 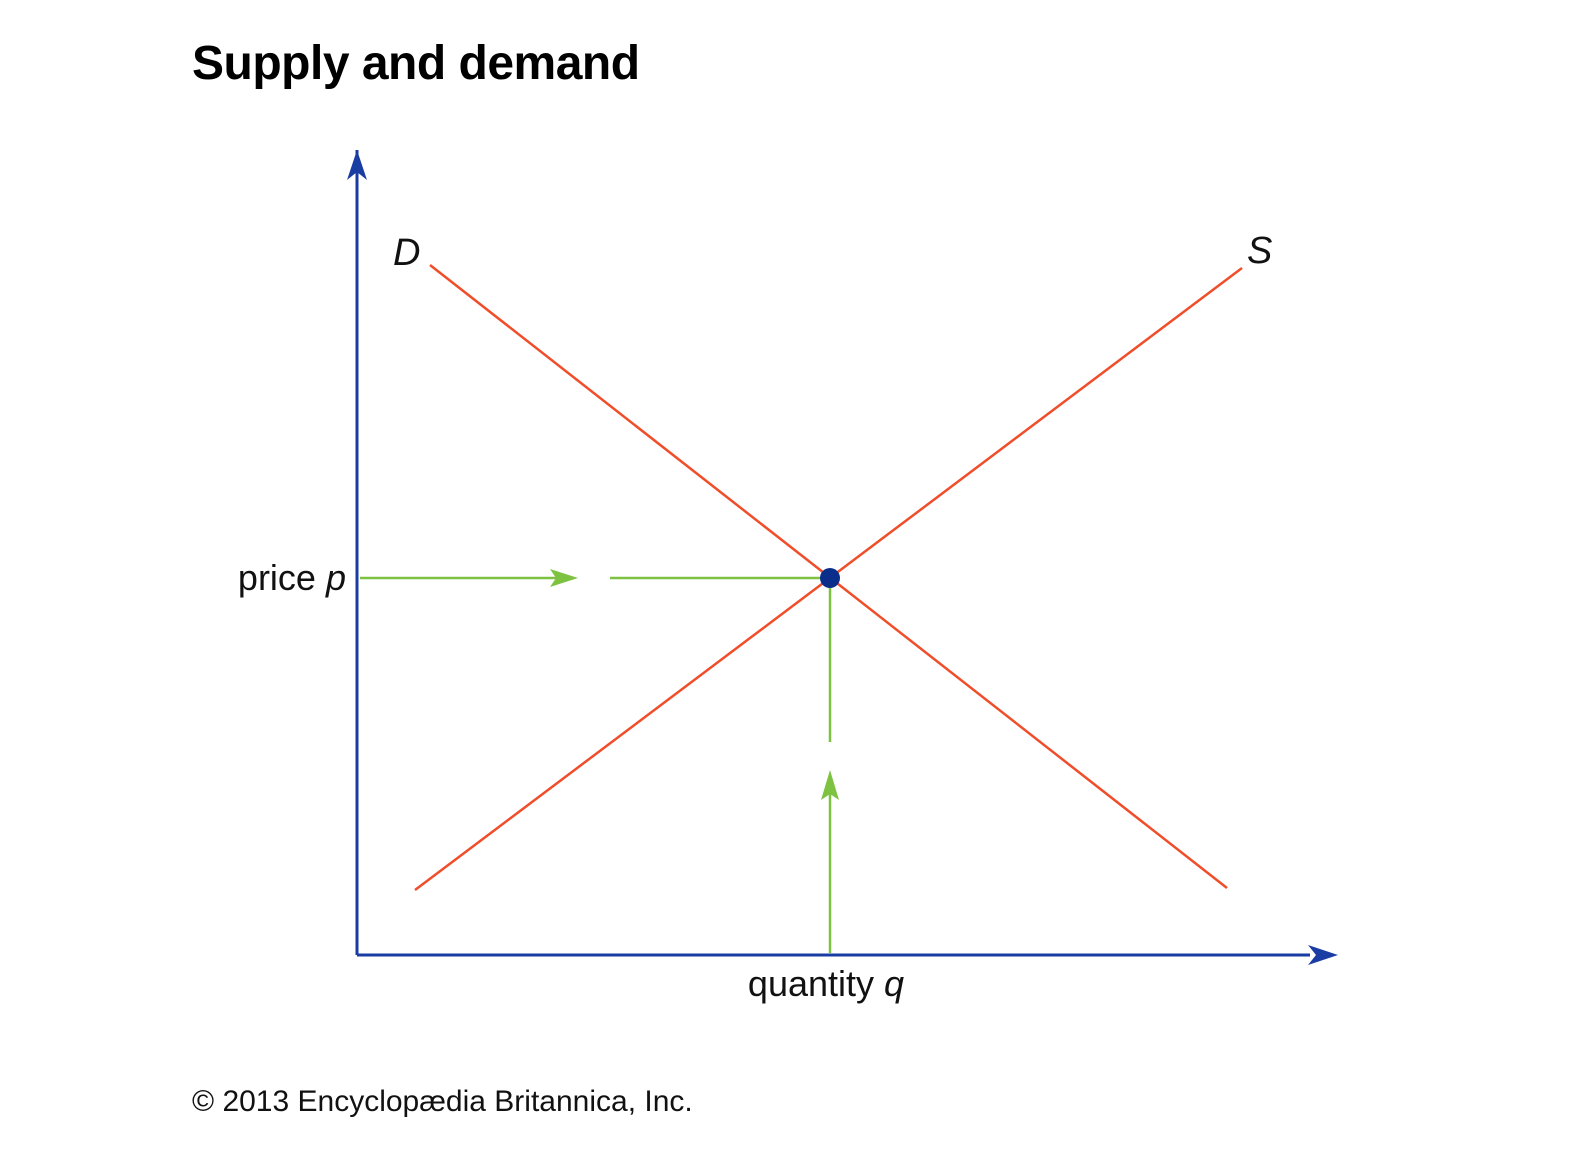 What do you see at coordinates (564, 578) in the screenshot?
I see `price-guide-arrowhead` at bounding box center [564, 578].